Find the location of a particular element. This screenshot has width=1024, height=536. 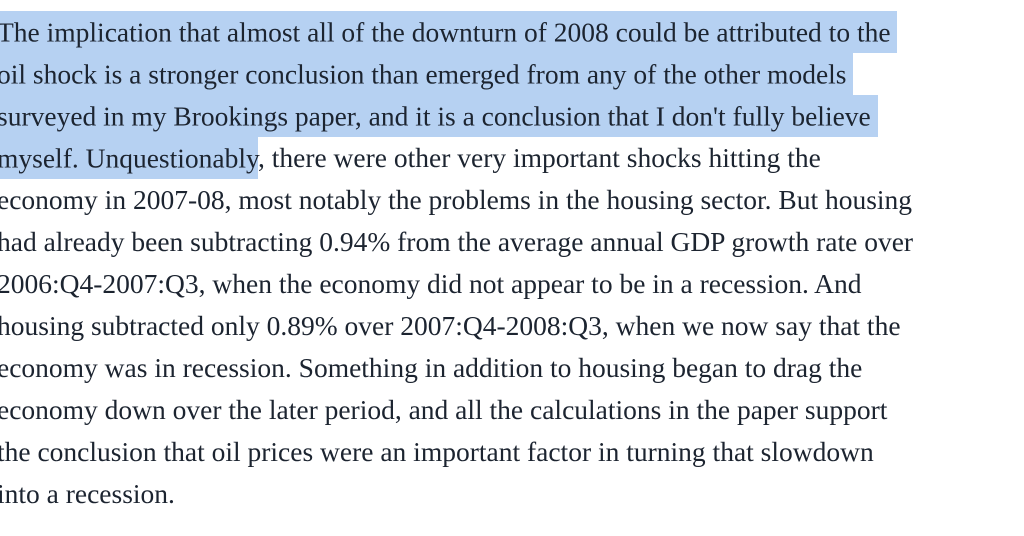

selected-text-segment: myself. Unquestionably is located at coordinates (129, 157).